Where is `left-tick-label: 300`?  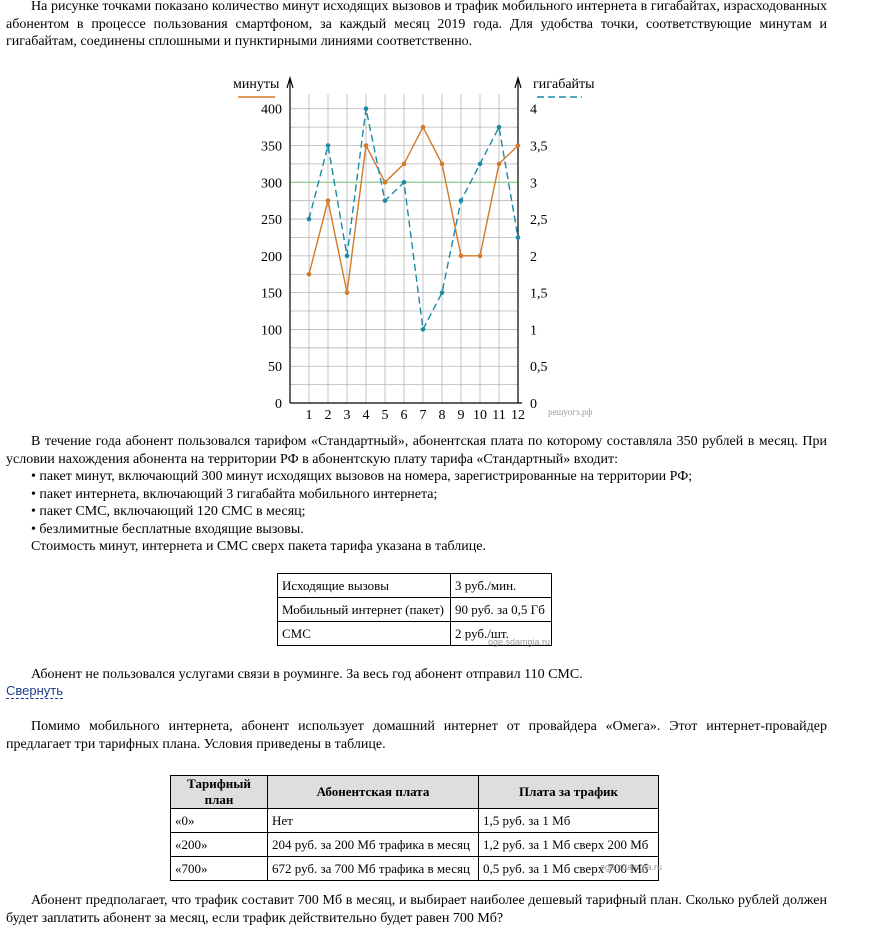 left-tick-label: 300 is located at coordinates (271, 183).